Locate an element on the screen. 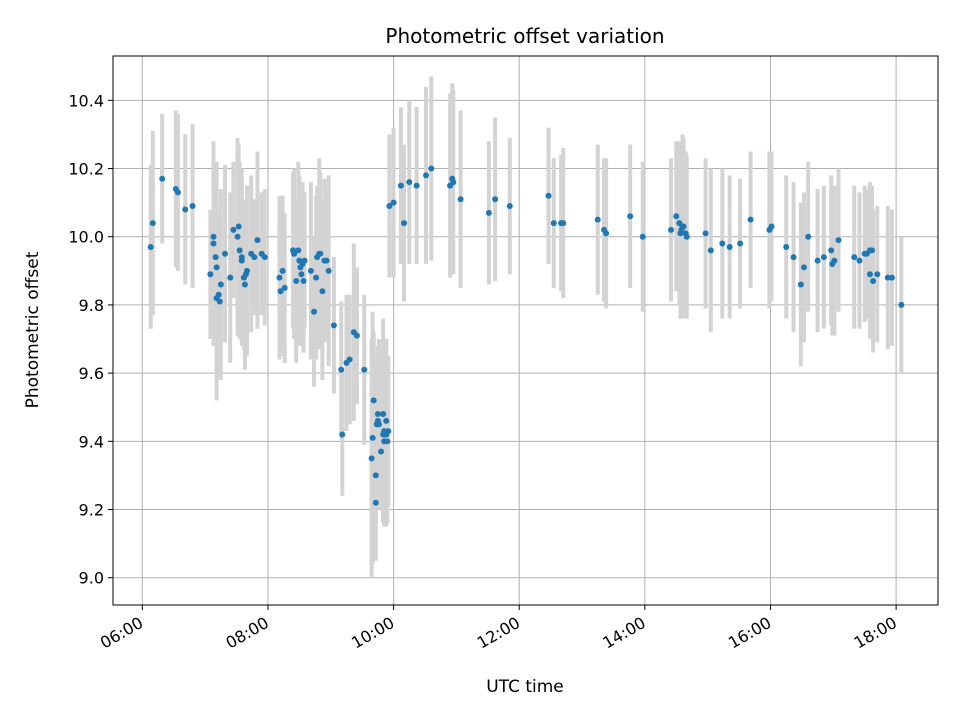 The height and width of the screenshot is (720, 960). y-tick-label: 10.2 is located at coordinates (86, 169).